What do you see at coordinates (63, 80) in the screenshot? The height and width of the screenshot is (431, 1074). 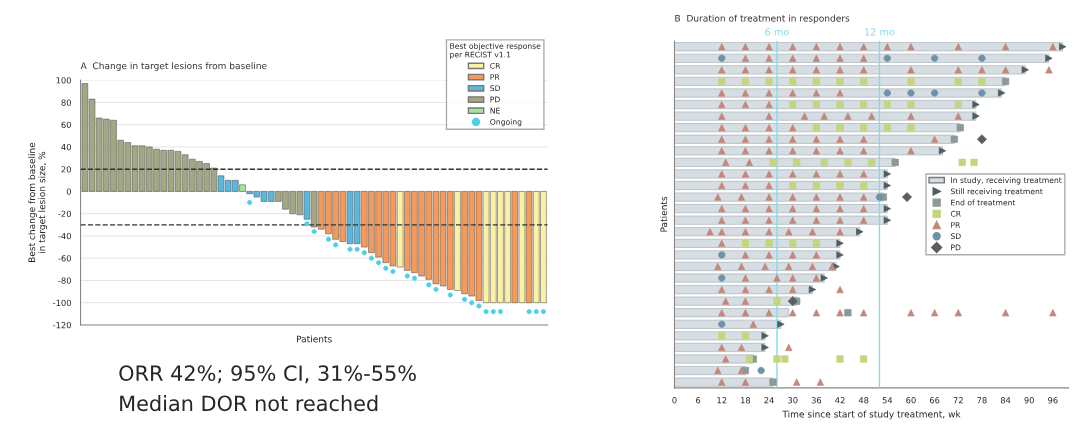 I see `y-tick-label: 100` at bounding box center [63, 80].